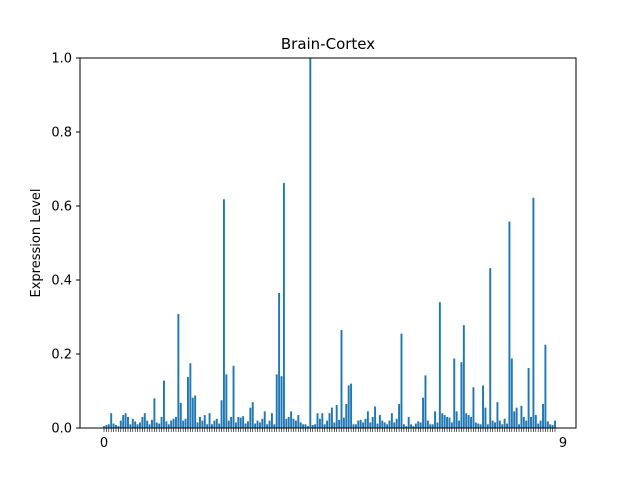 The image size is (640, 480). Describe the element at coordinates (61, 355) in the screenshot. I see `y-tick-label: 0.2` at that location.